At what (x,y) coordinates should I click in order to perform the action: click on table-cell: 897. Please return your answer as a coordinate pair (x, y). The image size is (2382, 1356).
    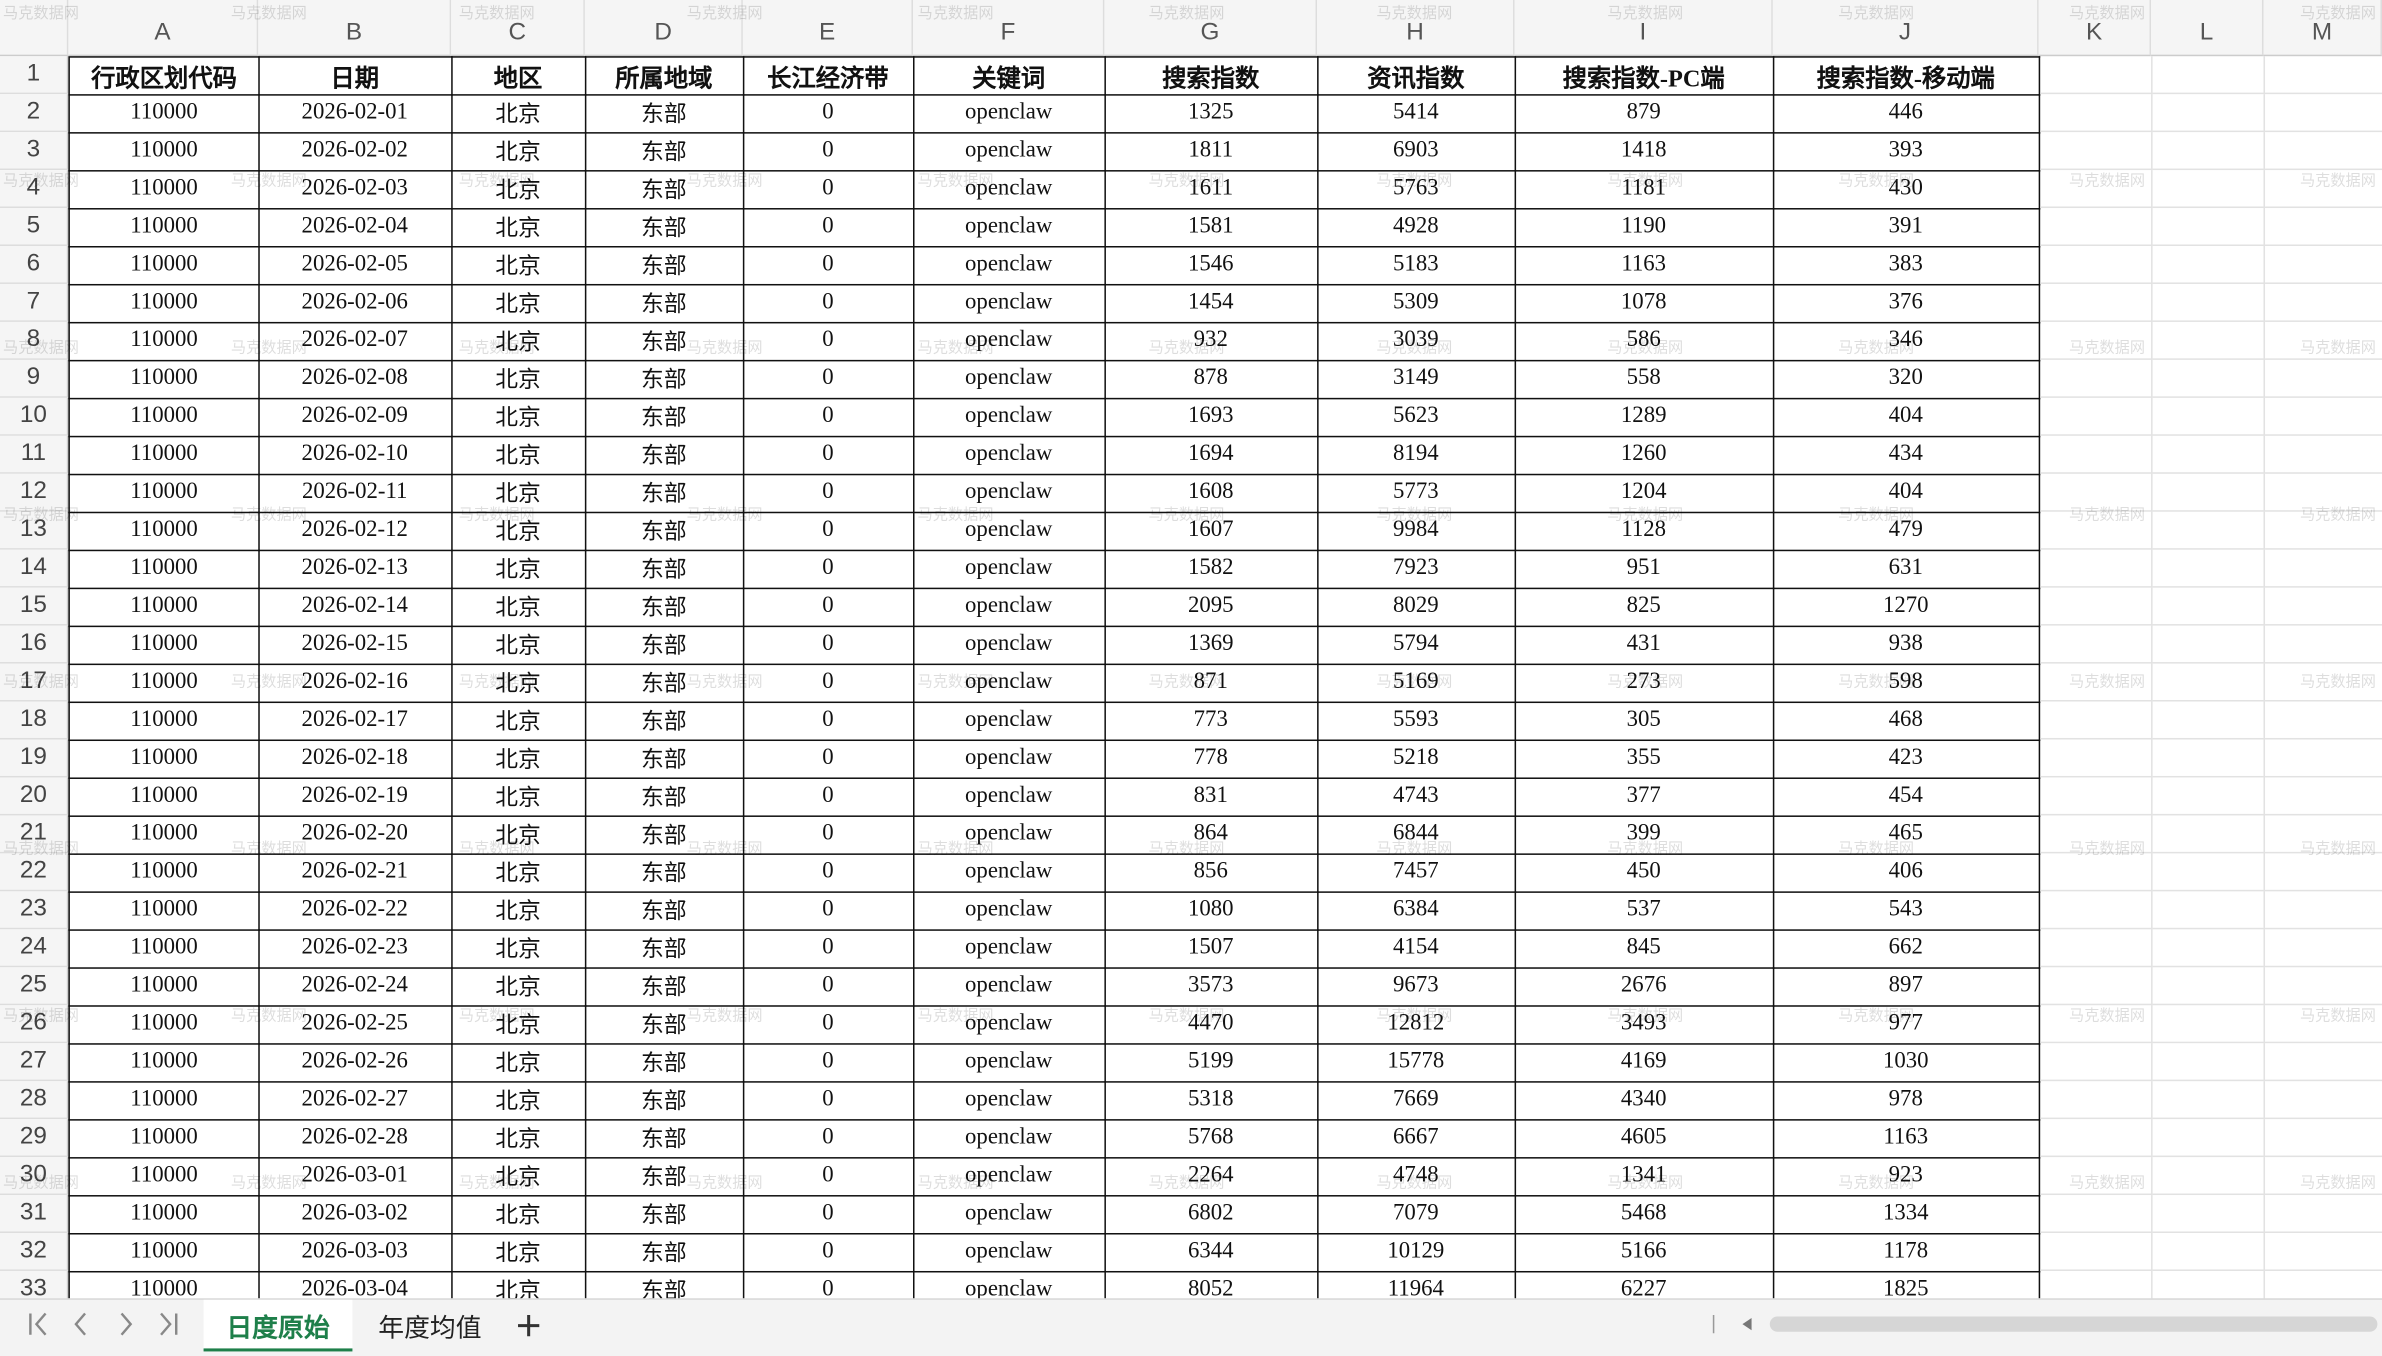
    Looking at the image, I should click on (1906, 987).